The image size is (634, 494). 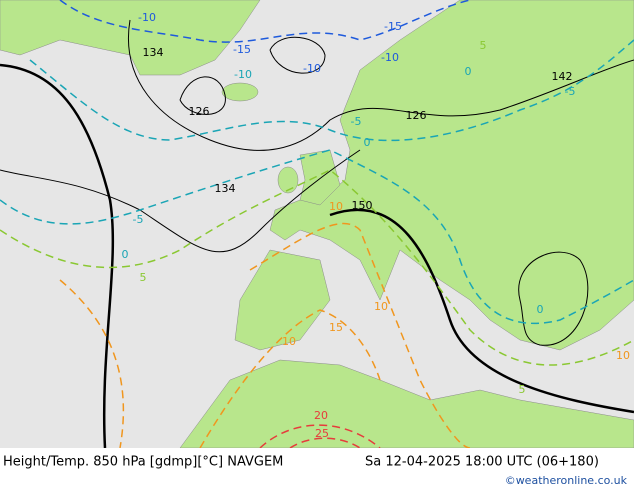 I want to click on contour-label: 142, so click(x=562, y=76).